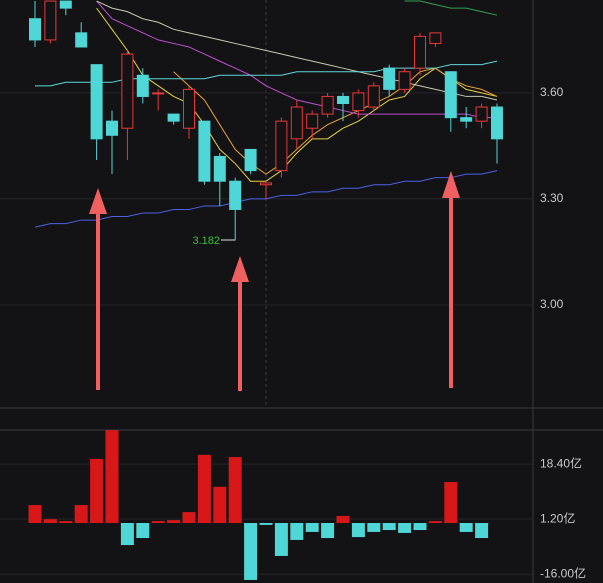 The width and height of the screenshot is (603, 583). I want to click on axes: 3.60 3.30 3.00 18.40亿 1.20亿 -16.00亿, so click(563, 332).